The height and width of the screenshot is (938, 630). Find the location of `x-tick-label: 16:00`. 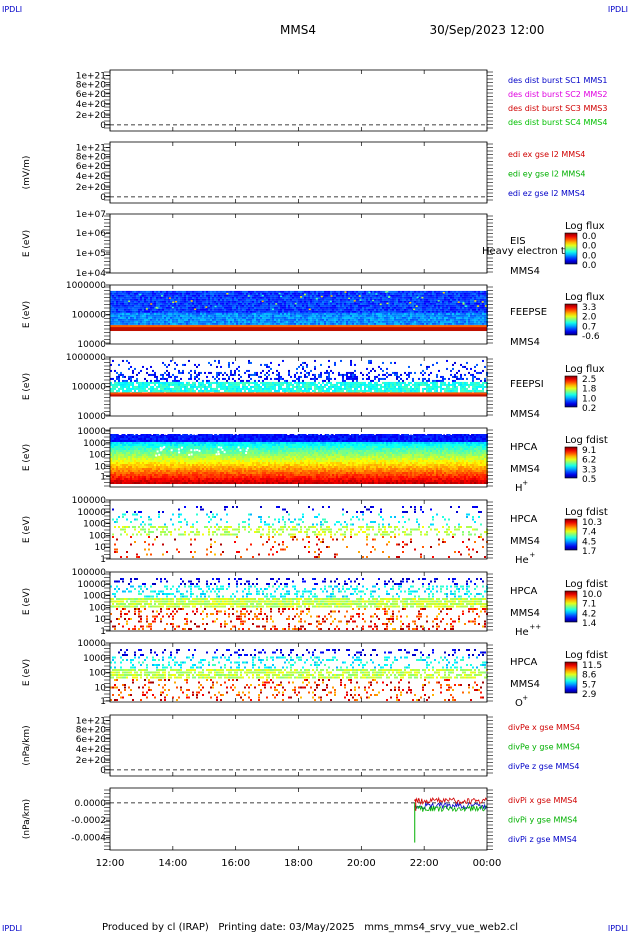

x-tick-label: 16:00 is located at coordinates (235, 863).